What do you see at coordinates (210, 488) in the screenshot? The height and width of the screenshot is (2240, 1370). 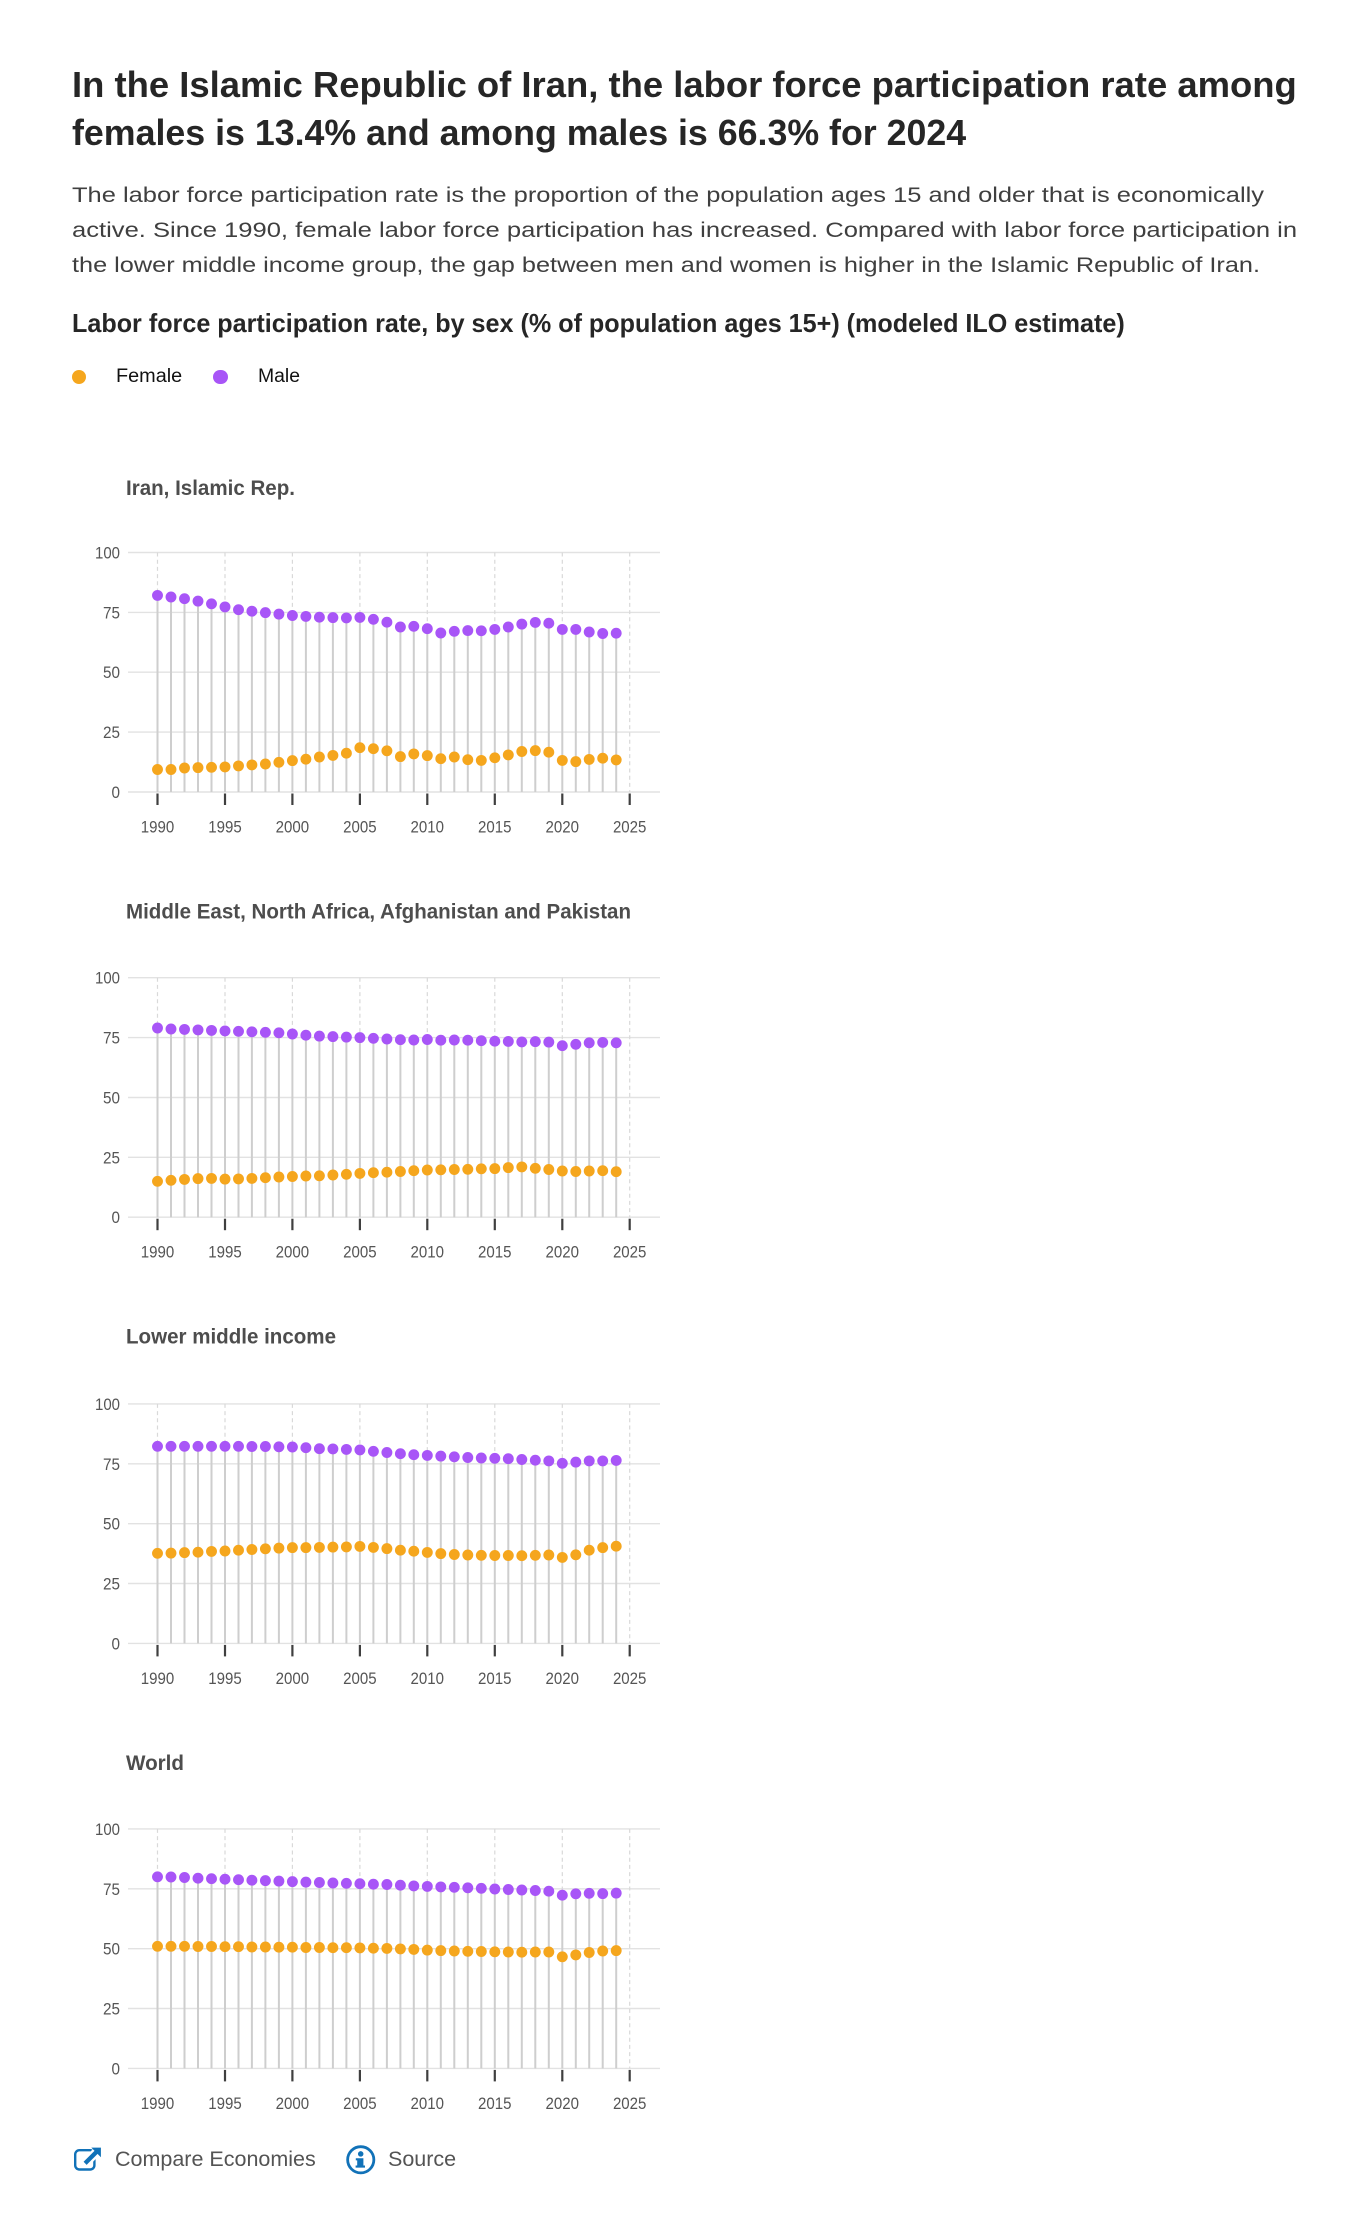 I see `svg-text: Iran, Islamic Rep.` at bounding box center [210, 488].